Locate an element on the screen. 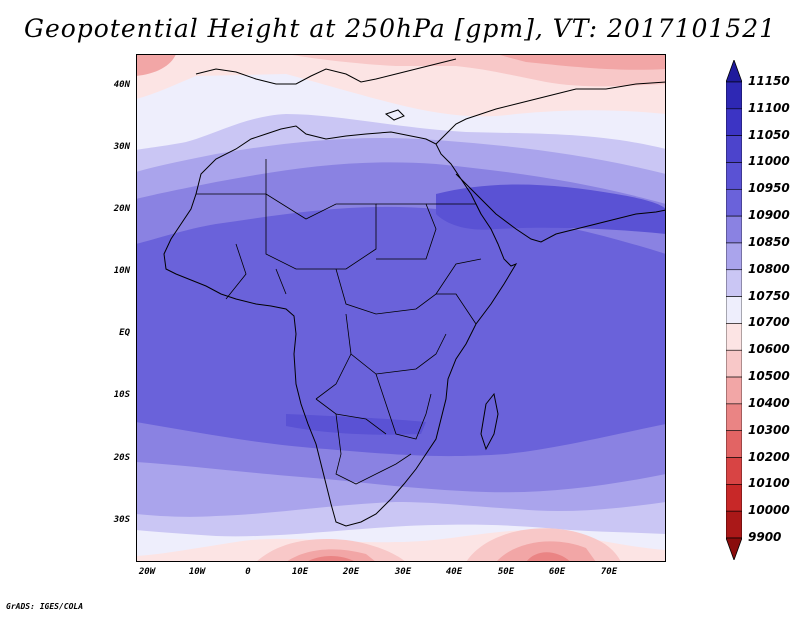 This screenshot has width=800, height=618. colorbar-level-label: 9900 is located at coordinates (765, 537).